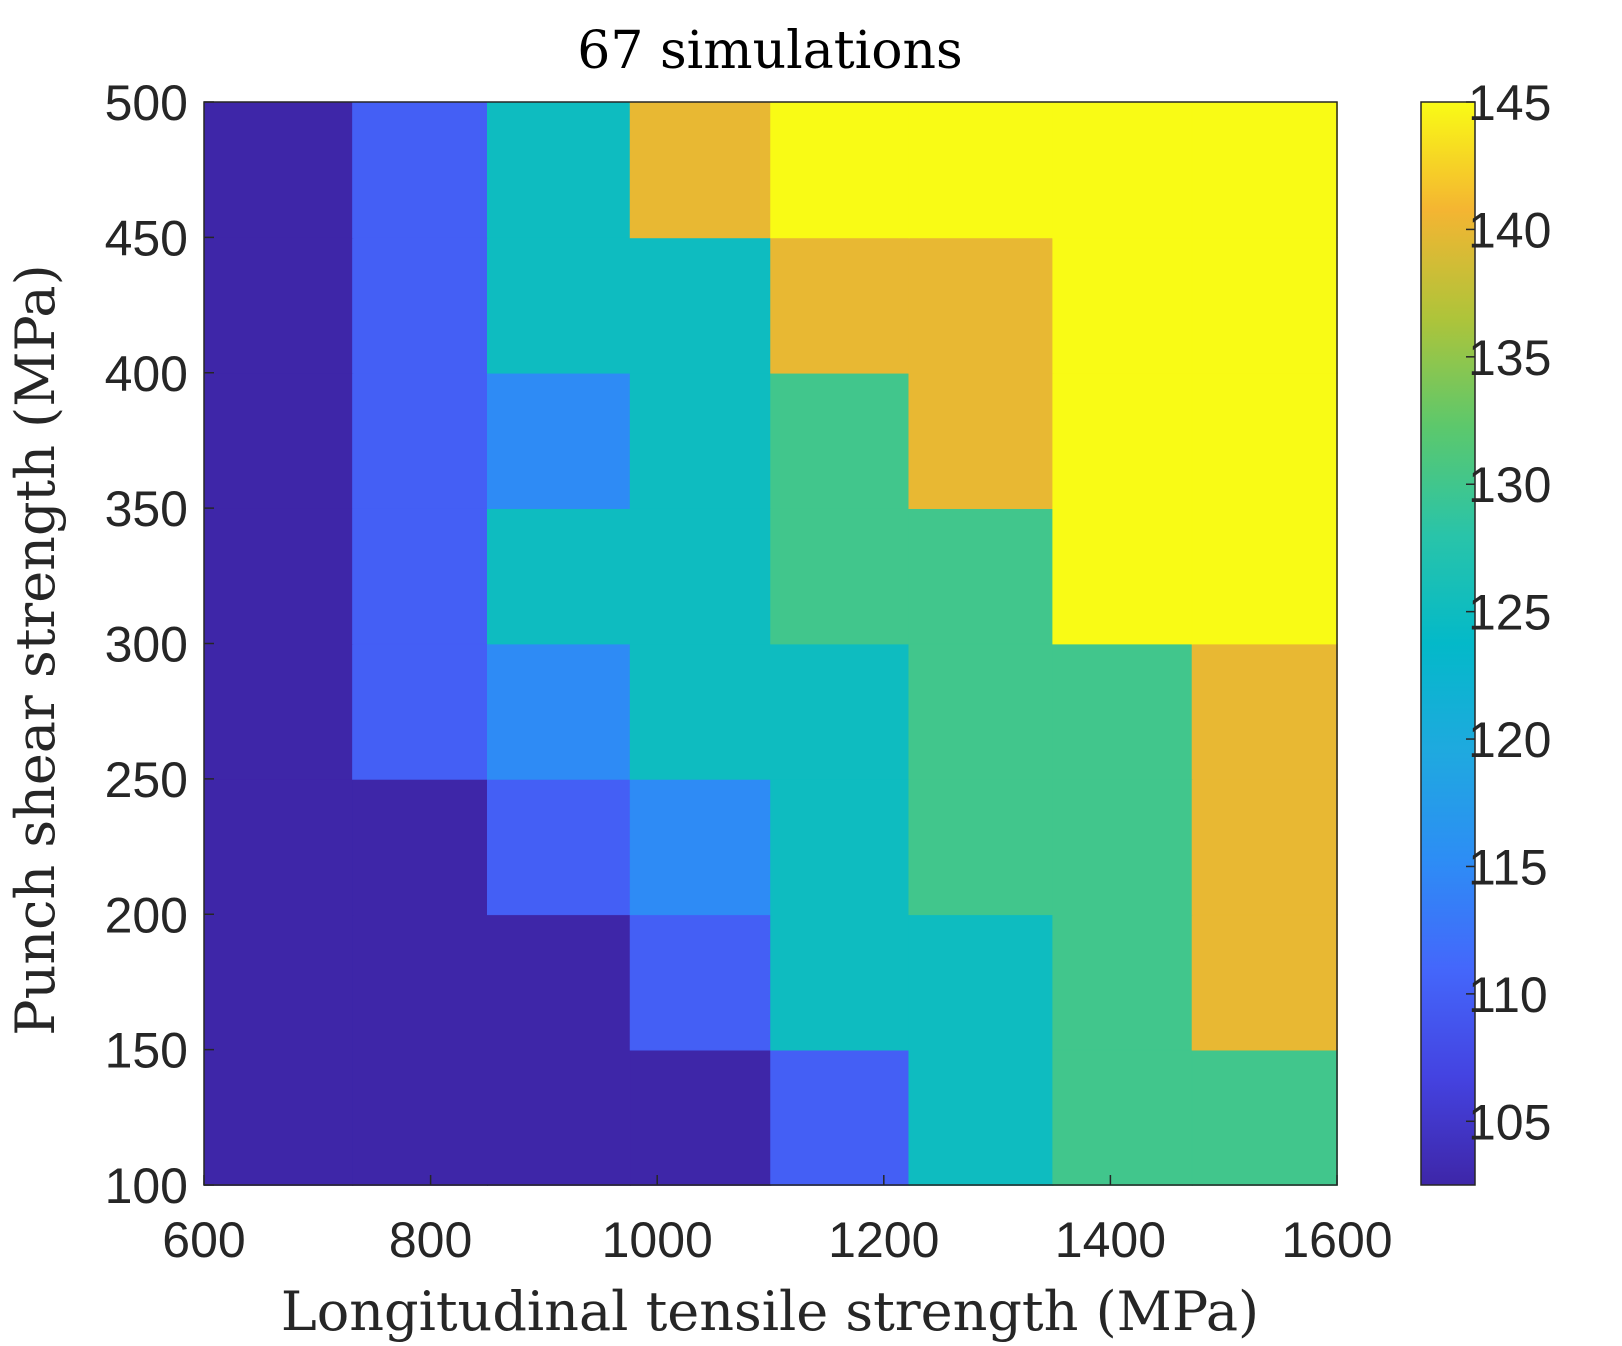 This screenshot has height=1346, width=1622. Describe the element at coordinates (1509, 740) in the screenshot. I see `colorbar-tick-label: 120` at that location.